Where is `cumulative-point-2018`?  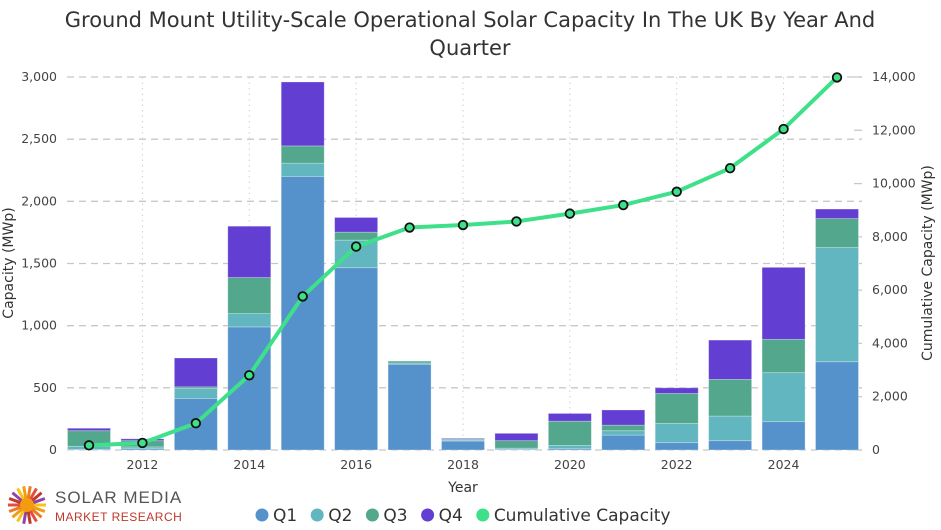 cumulative-point-2018 is located at coordinates (463, 225).